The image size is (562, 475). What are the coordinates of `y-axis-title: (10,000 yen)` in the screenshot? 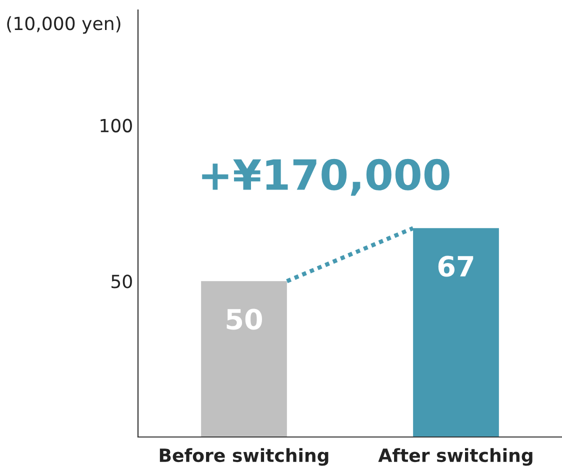 It's located at (63, 25).